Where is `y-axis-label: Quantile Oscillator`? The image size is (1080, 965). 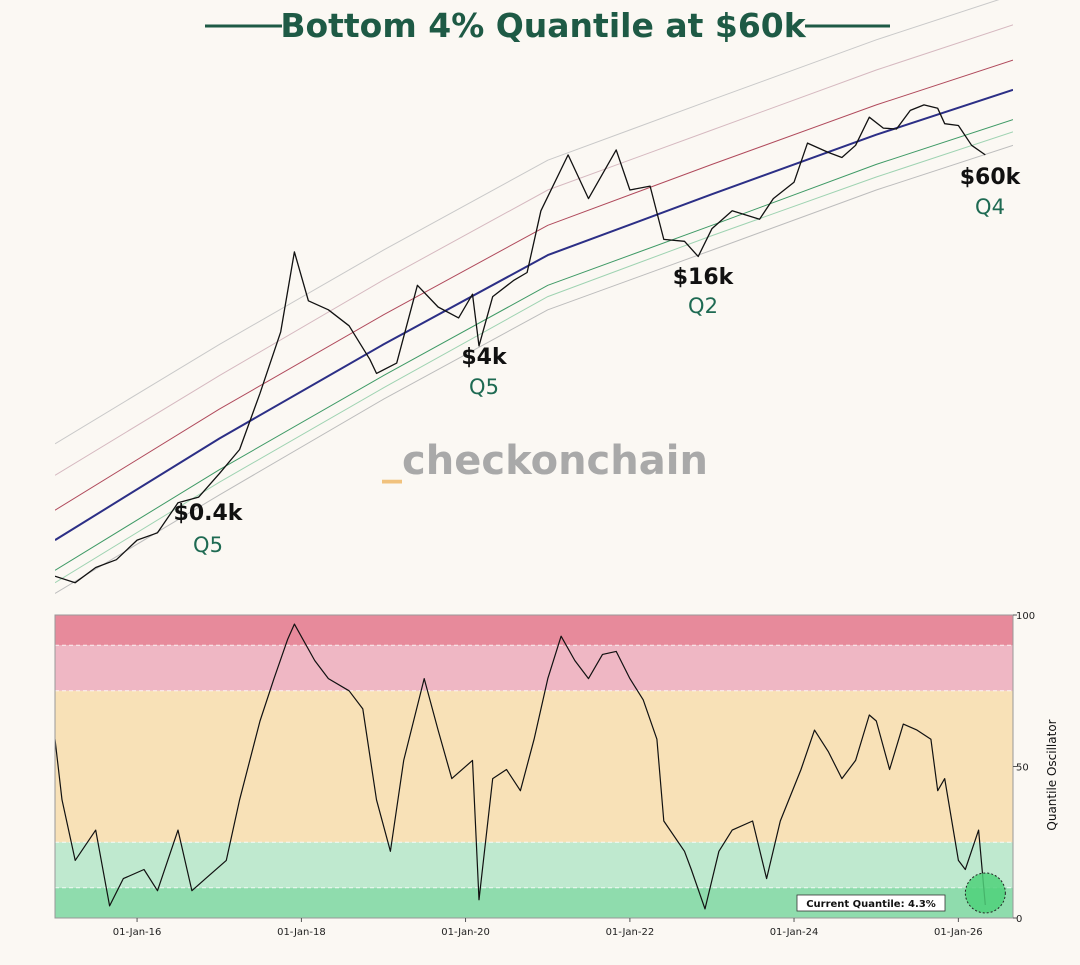
y-axis-label: Quantile Oscillator is located at coordinates (1052, 774).